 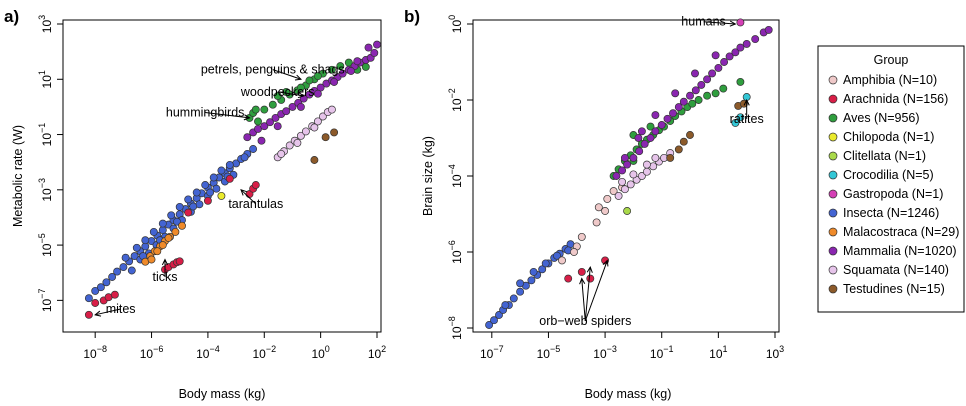 I want to click on y-tick-label: 100, so click(x=455, y=24).